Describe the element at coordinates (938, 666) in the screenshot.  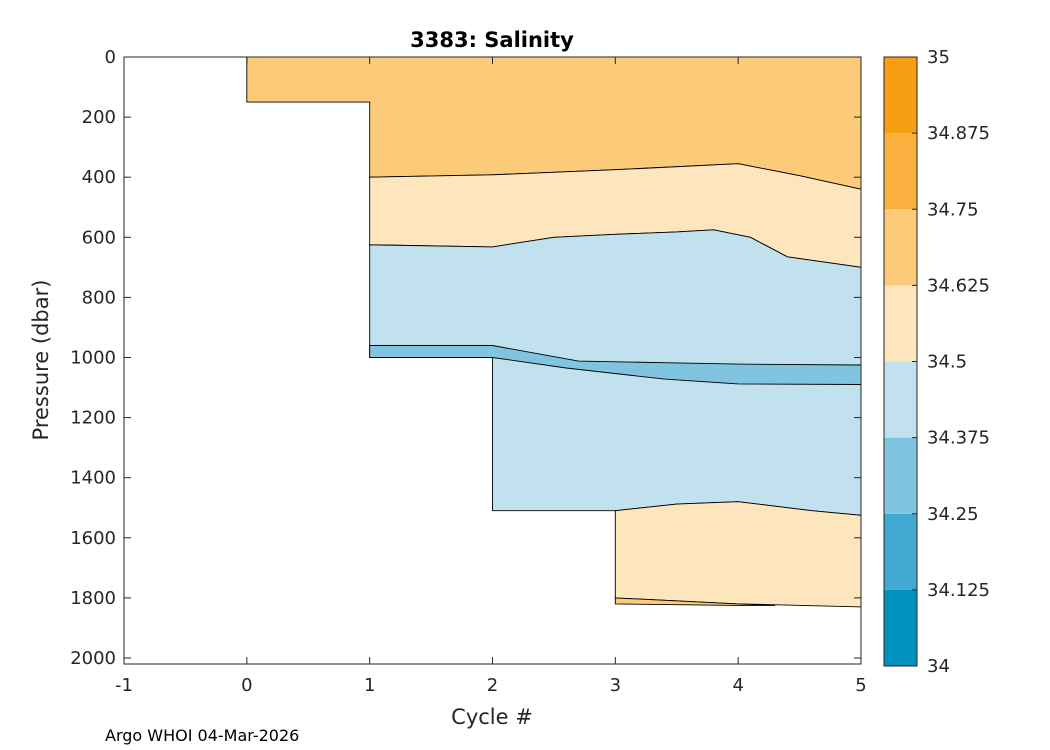
I see `colorbar-tick-label: 34` at that location.